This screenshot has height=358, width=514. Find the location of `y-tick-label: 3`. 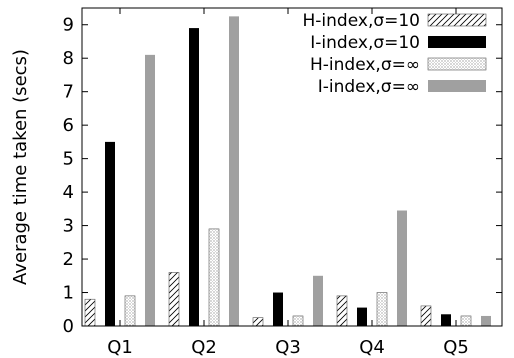

y-tick-label: 3 is located at coordinates (68, 226).